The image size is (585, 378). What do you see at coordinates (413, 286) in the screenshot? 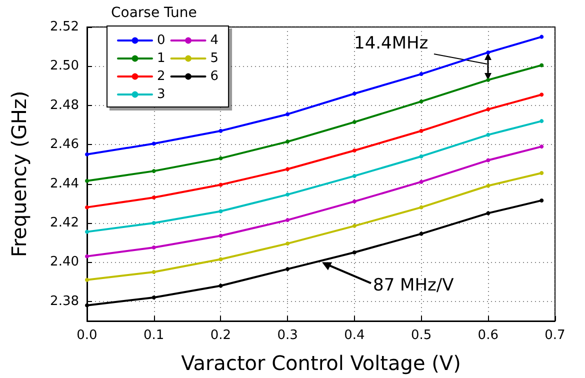
I see `annotation: 87 MHz/V` at bounding box center [413, 286].